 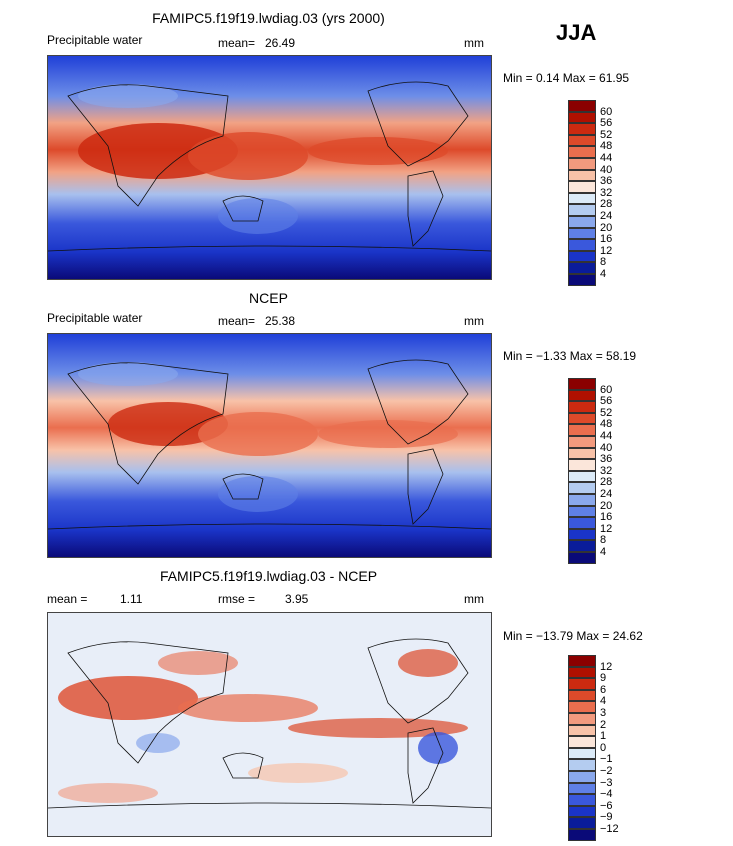 What do you see at coordinates (268, 18) in the screenshot?
I see `panel1-title: FAMIPC5.f19f19.lwdiag.03 (yrs 2000)` at bounding box center [268, 18].